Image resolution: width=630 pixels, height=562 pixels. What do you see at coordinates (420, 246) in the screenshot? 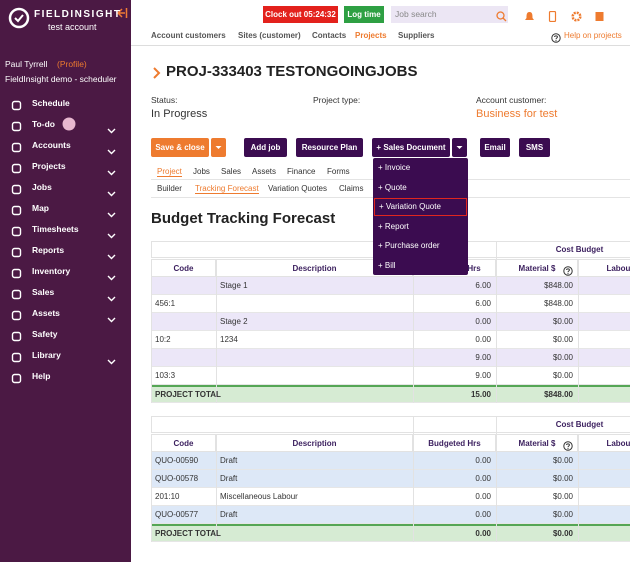
I see `menu-option: + Purchase order` at bounding box center [420, 246].